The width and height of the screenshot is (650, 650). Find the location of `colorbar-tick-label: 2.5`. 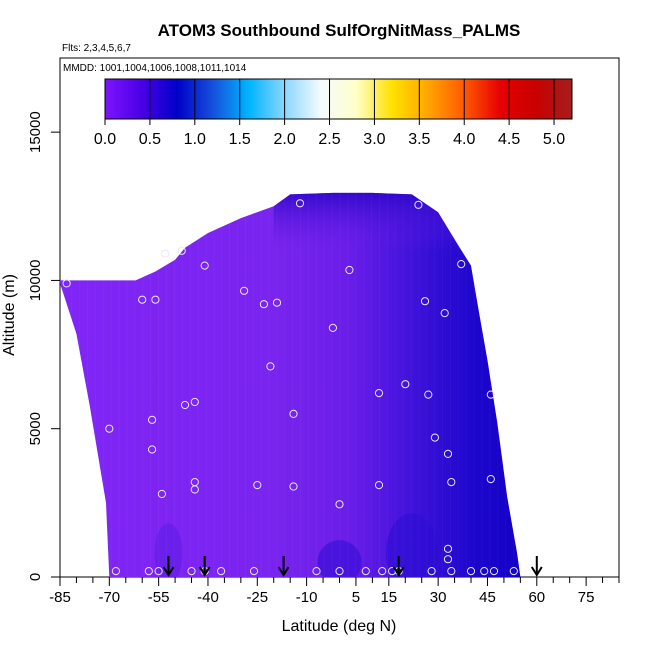

colorbar-tick-label: 2.5 is located at coordinates (329, 139).